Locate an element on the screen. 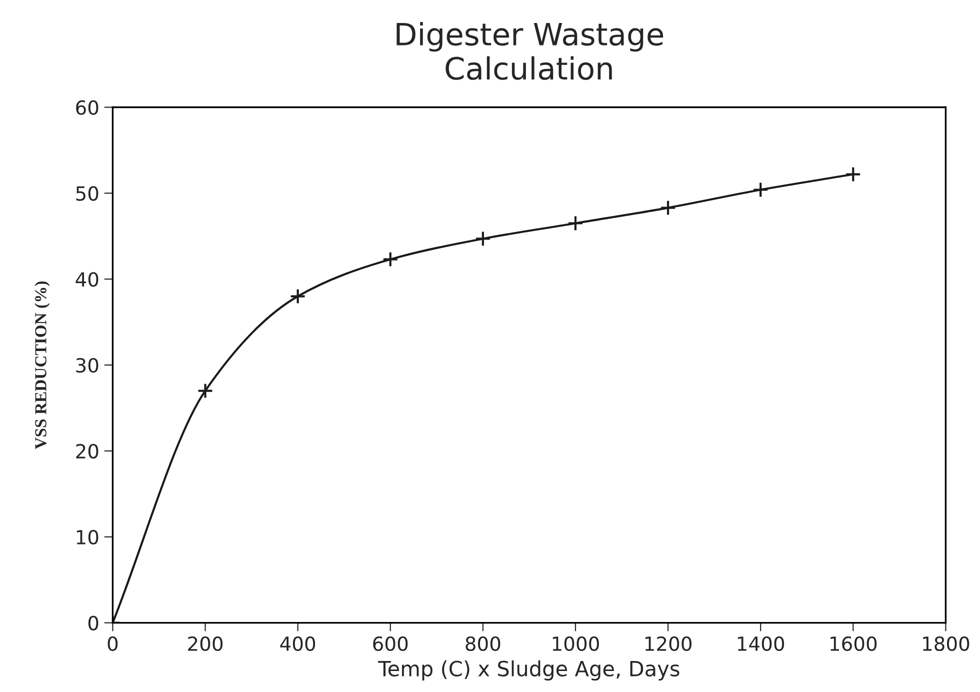 The image size is (980, 692). y-tick-label: 50 is located at coordinates (87, 193).